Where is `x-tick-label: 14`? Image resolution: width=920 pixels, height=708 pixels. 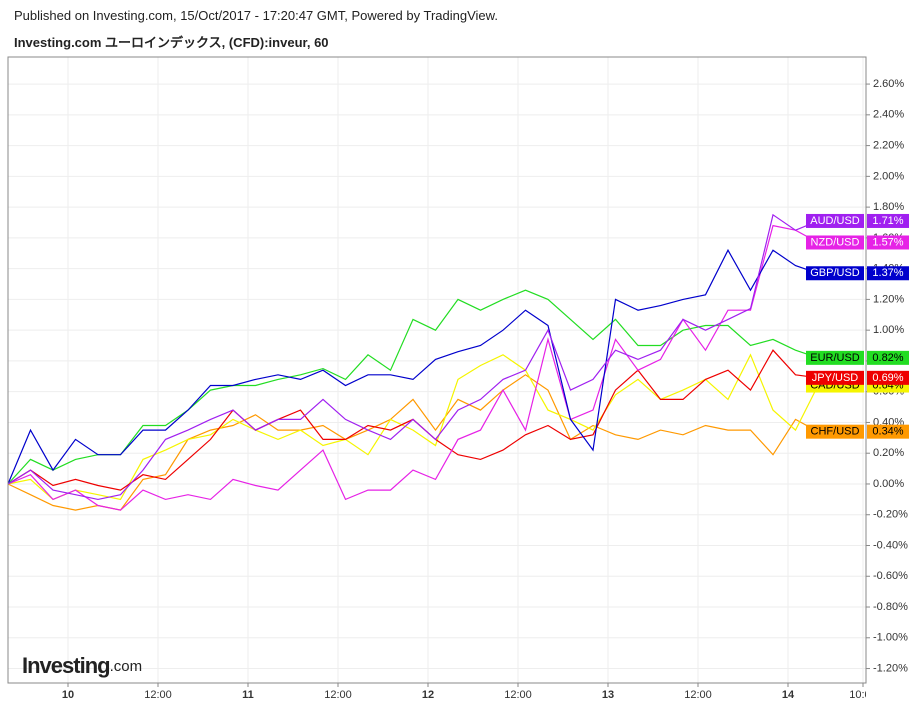
x-tick-label: 14 is located at coordinates (788, 695).